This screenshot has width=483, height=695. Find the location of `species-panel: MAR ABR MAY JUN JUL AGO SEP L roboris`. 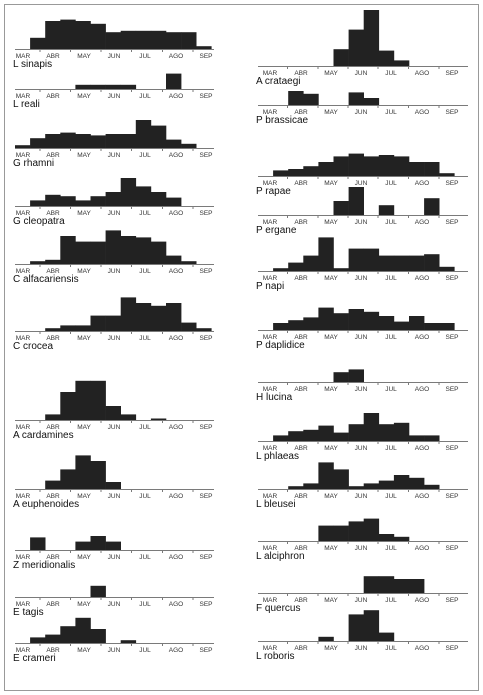

species-panel: MAR ABR MAY JUN JUL AGO SEP L roboris is located at coordinates (362, 636).